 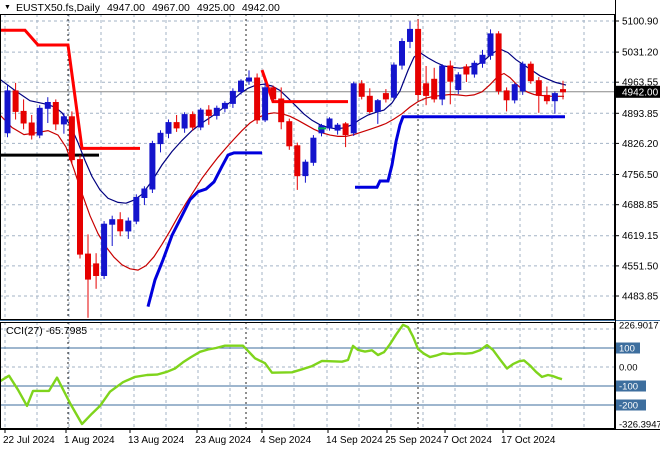 I want to click on ohlc-low: 4925.00, so click(x=215, y=7).